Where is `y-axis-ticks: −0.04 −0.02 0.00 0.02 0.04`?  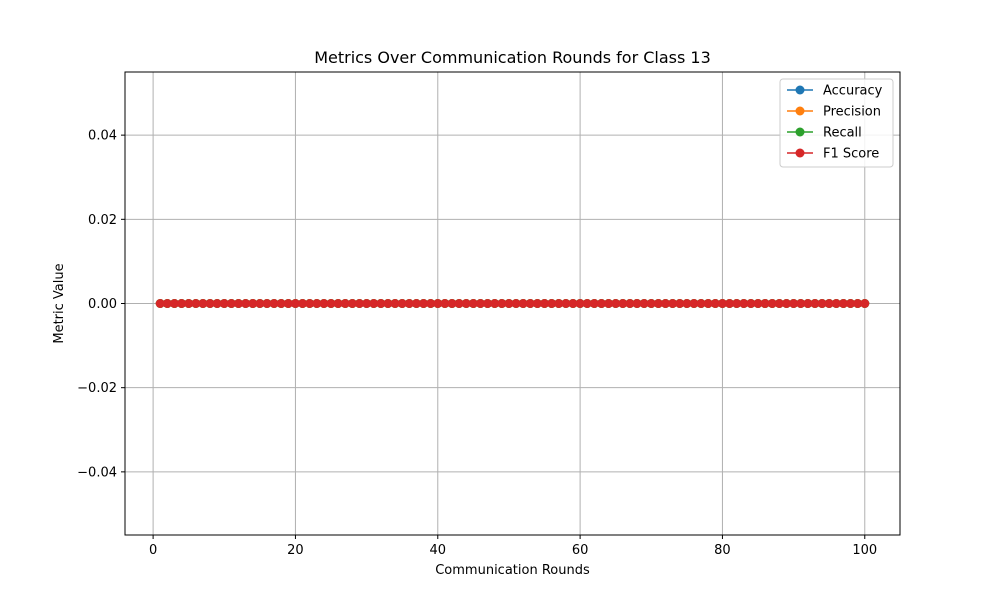
y-axis-ticks: −0.04 −0.02 0.00 0.02 0.04 is located at coordinates (101, 304).